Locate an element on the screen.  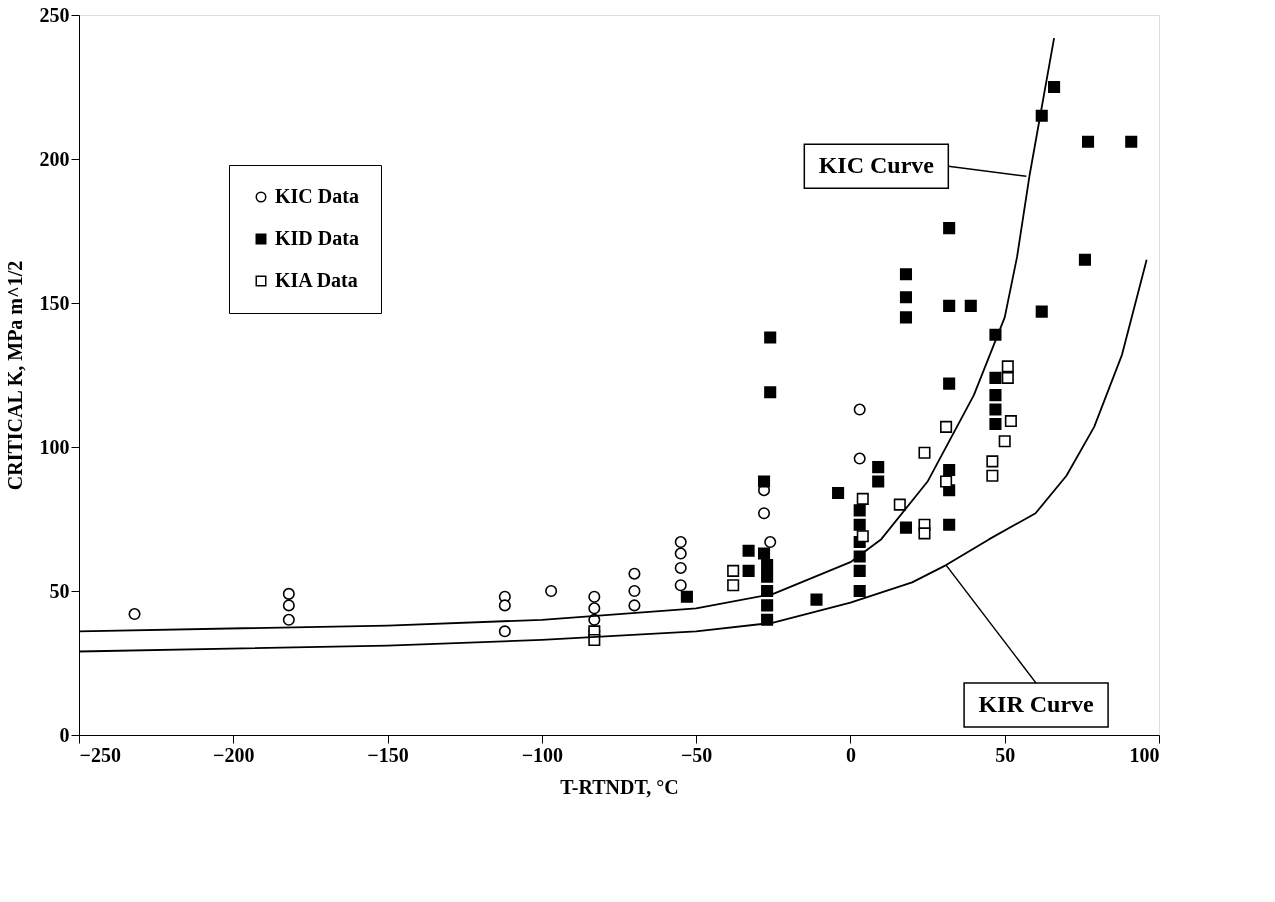
annotation: KIC Curve is located at coordinates (876, 165).